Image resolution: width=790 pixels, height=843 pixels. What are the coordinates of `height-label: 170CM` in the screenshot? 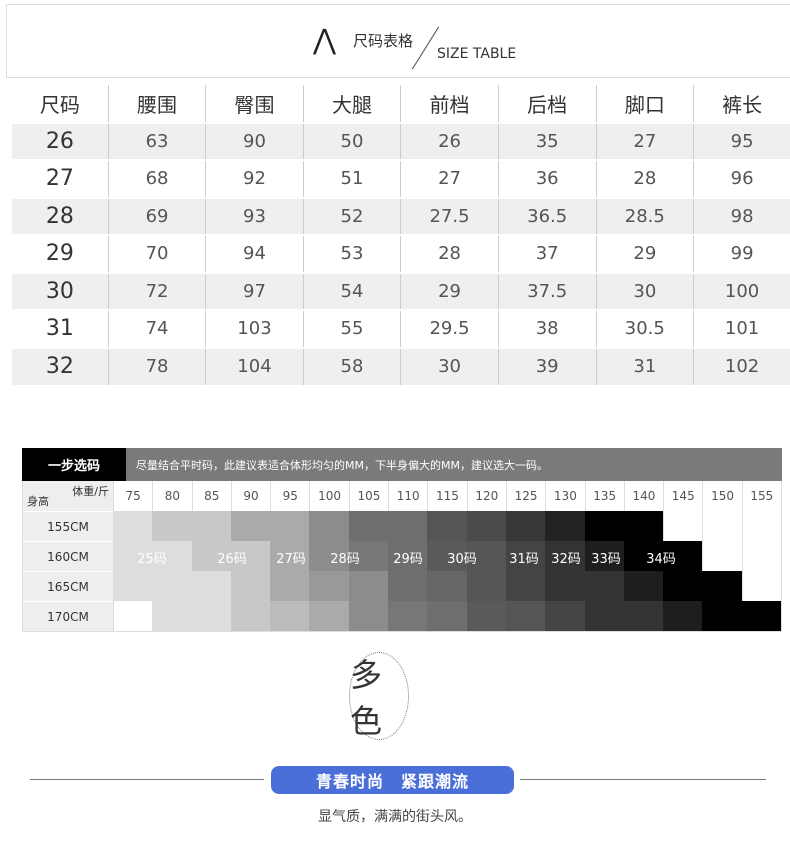 It's located at (68, 616).